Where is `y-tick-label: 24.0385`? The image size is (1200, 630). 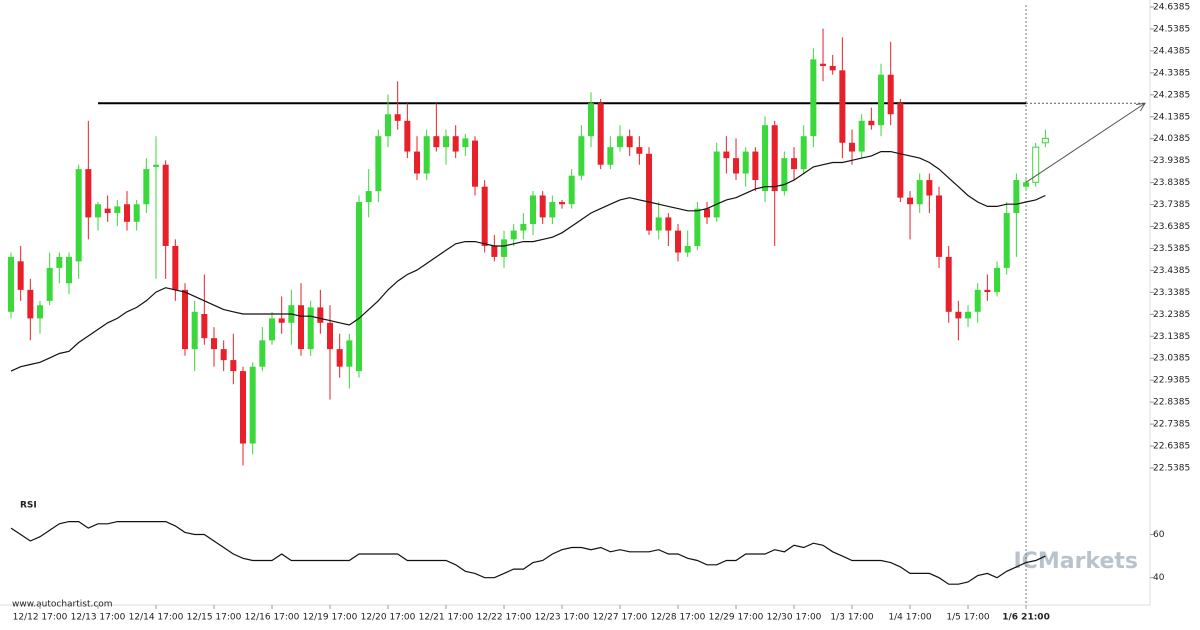 y-tick-label: 24.0385 is located at coordinates (1171, 139).